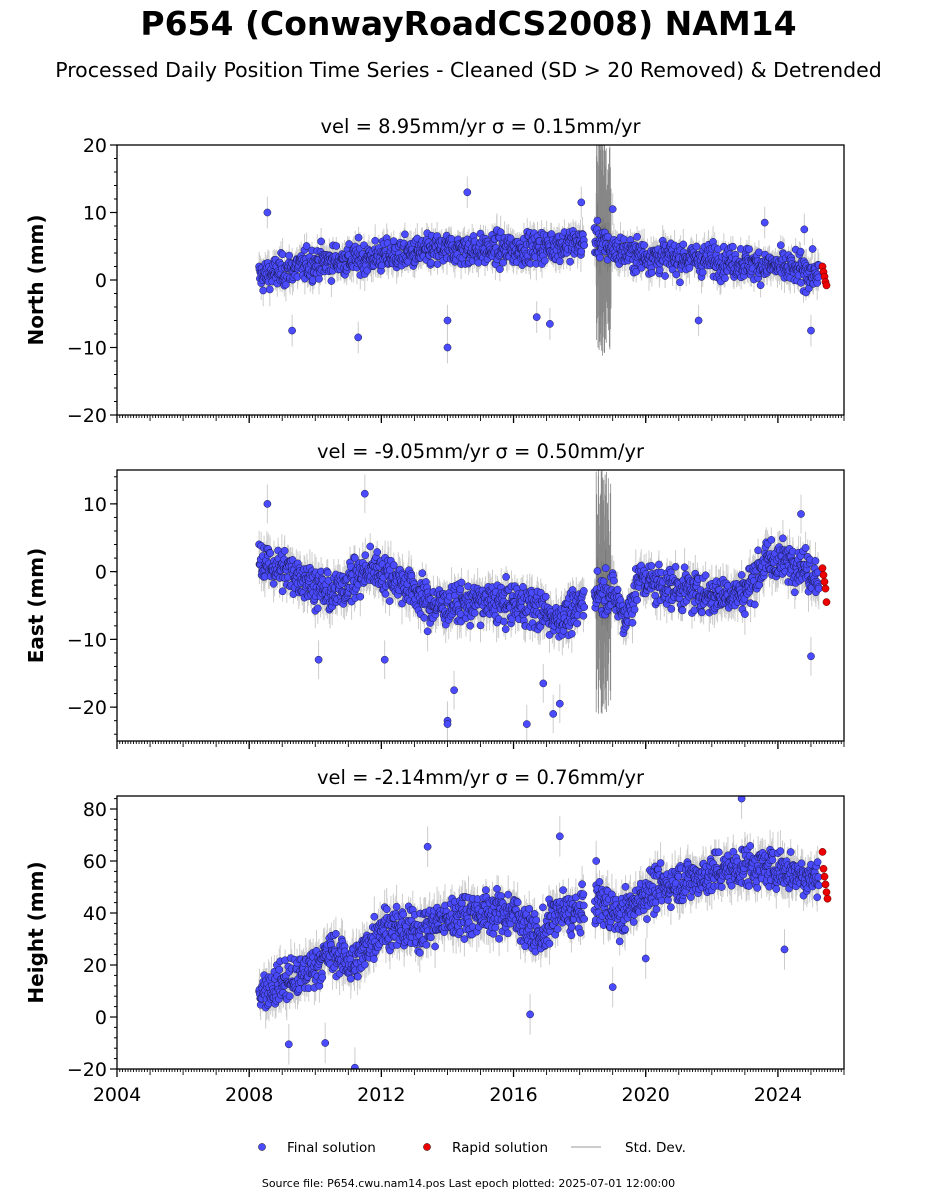 Image resolution: width=937 pixels, height=1200 pixels. I want to click on rapid-point, so click(826, 285).